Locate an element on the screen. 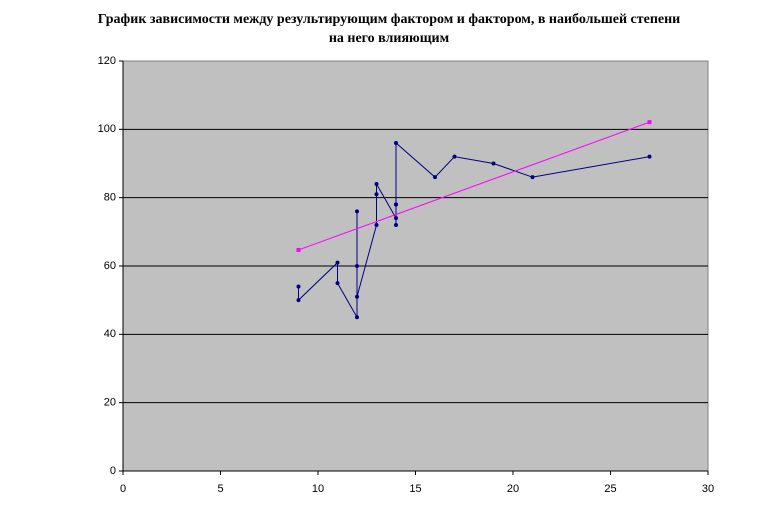 The image size is (778, 528). y-tick-label: 100 is located at coordinates (107, 129).